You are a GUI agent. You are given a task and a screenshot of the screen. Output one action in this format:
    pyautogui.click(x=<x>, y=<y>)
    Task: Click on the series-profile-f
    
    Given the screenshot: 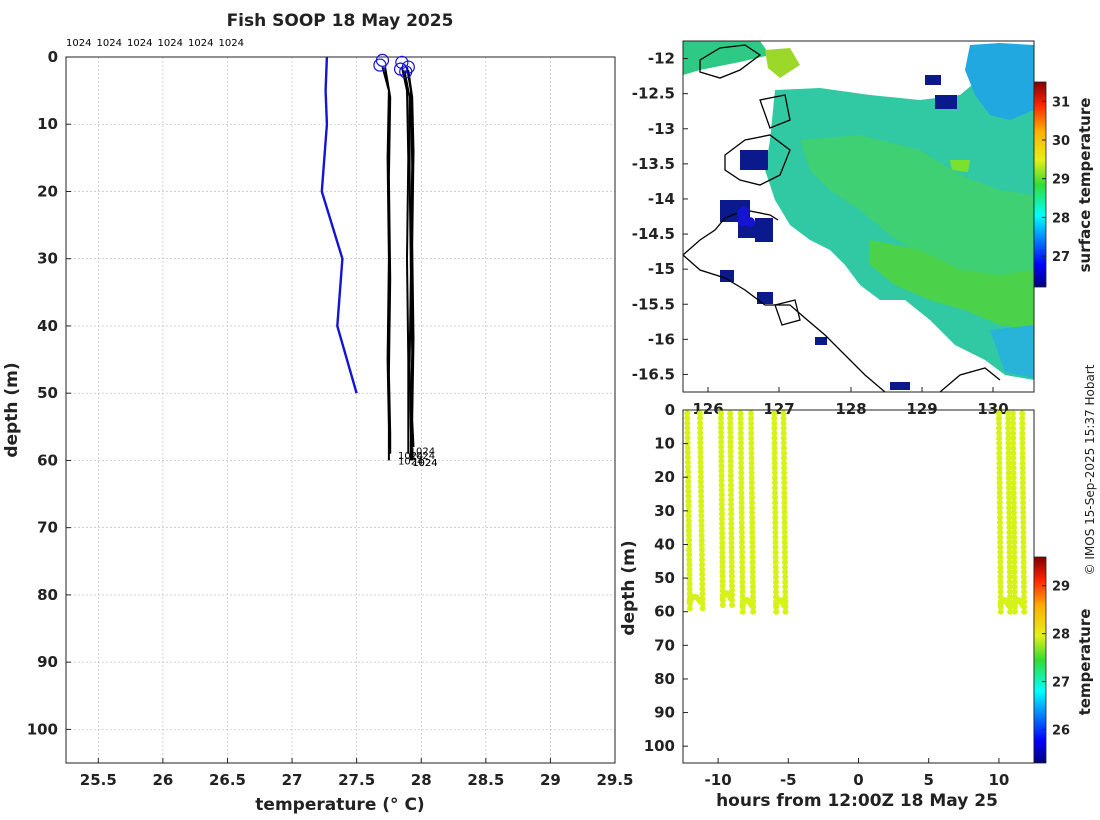 What is the action you would take?
    pyautogui.click(x=411, y=259)
    